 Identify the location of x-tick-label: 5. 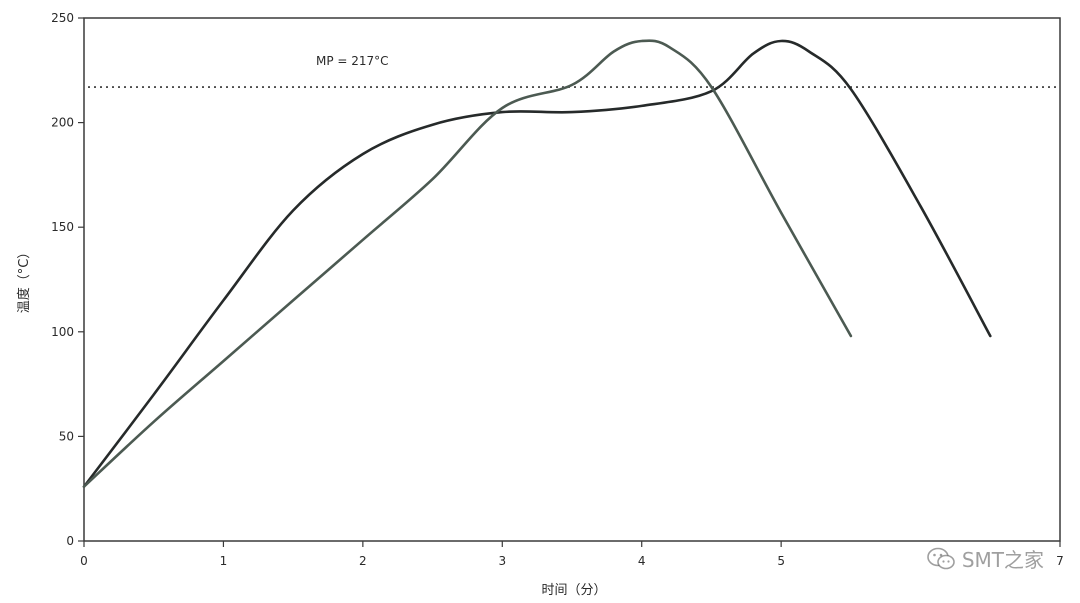
(781, 561).